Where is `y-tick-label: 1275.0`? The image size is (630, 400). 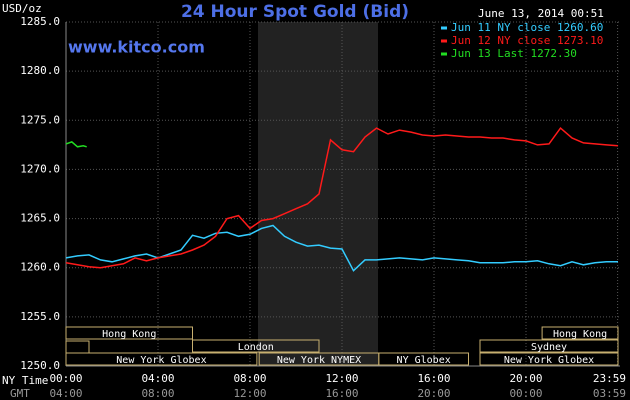 y-tick-label: 1275.0 is located at coordinates (40, 119).